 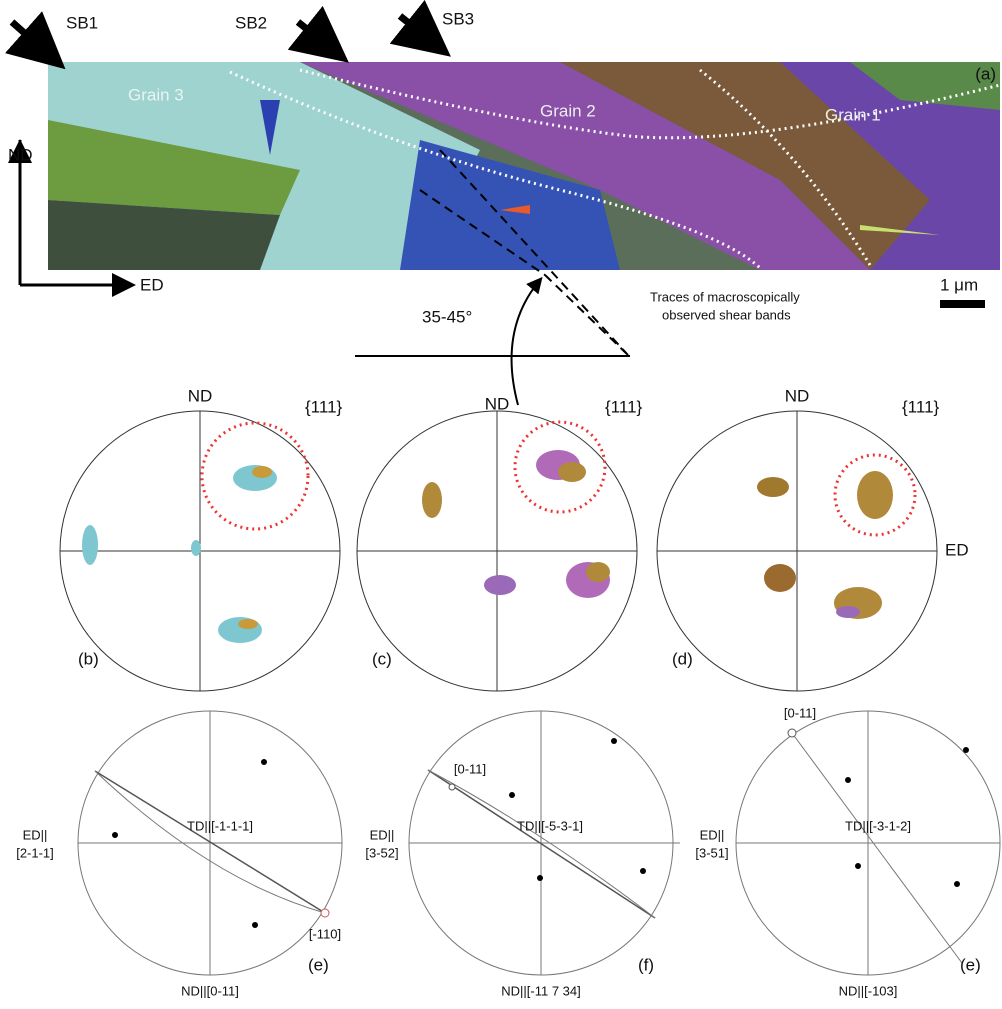 I want to click on stereogram-g, so click(x=868, y=843).